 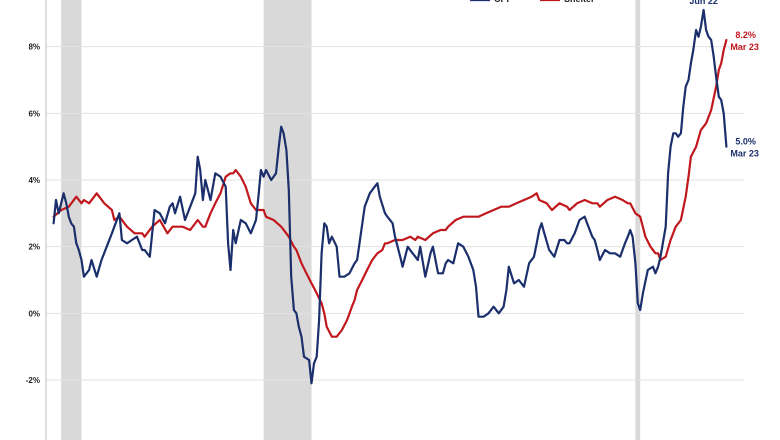 What do you see at coordinates (34, 180) in the screenshot?
I see `y-tick-label: 4%` at bounding box center [34, 180].